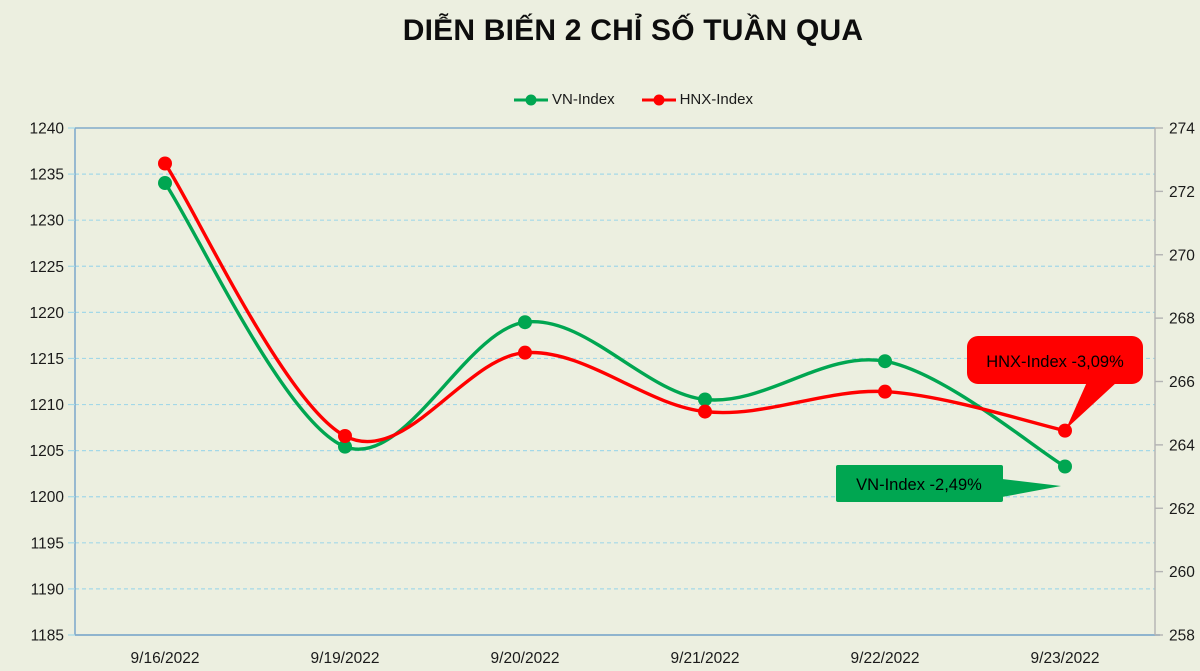 The height and width of the screenshot is (671, 1200). Describe the element at coordinates (47, 175) in the screenshot. I see `y-axis-left-tick-label: 1235` at that location.